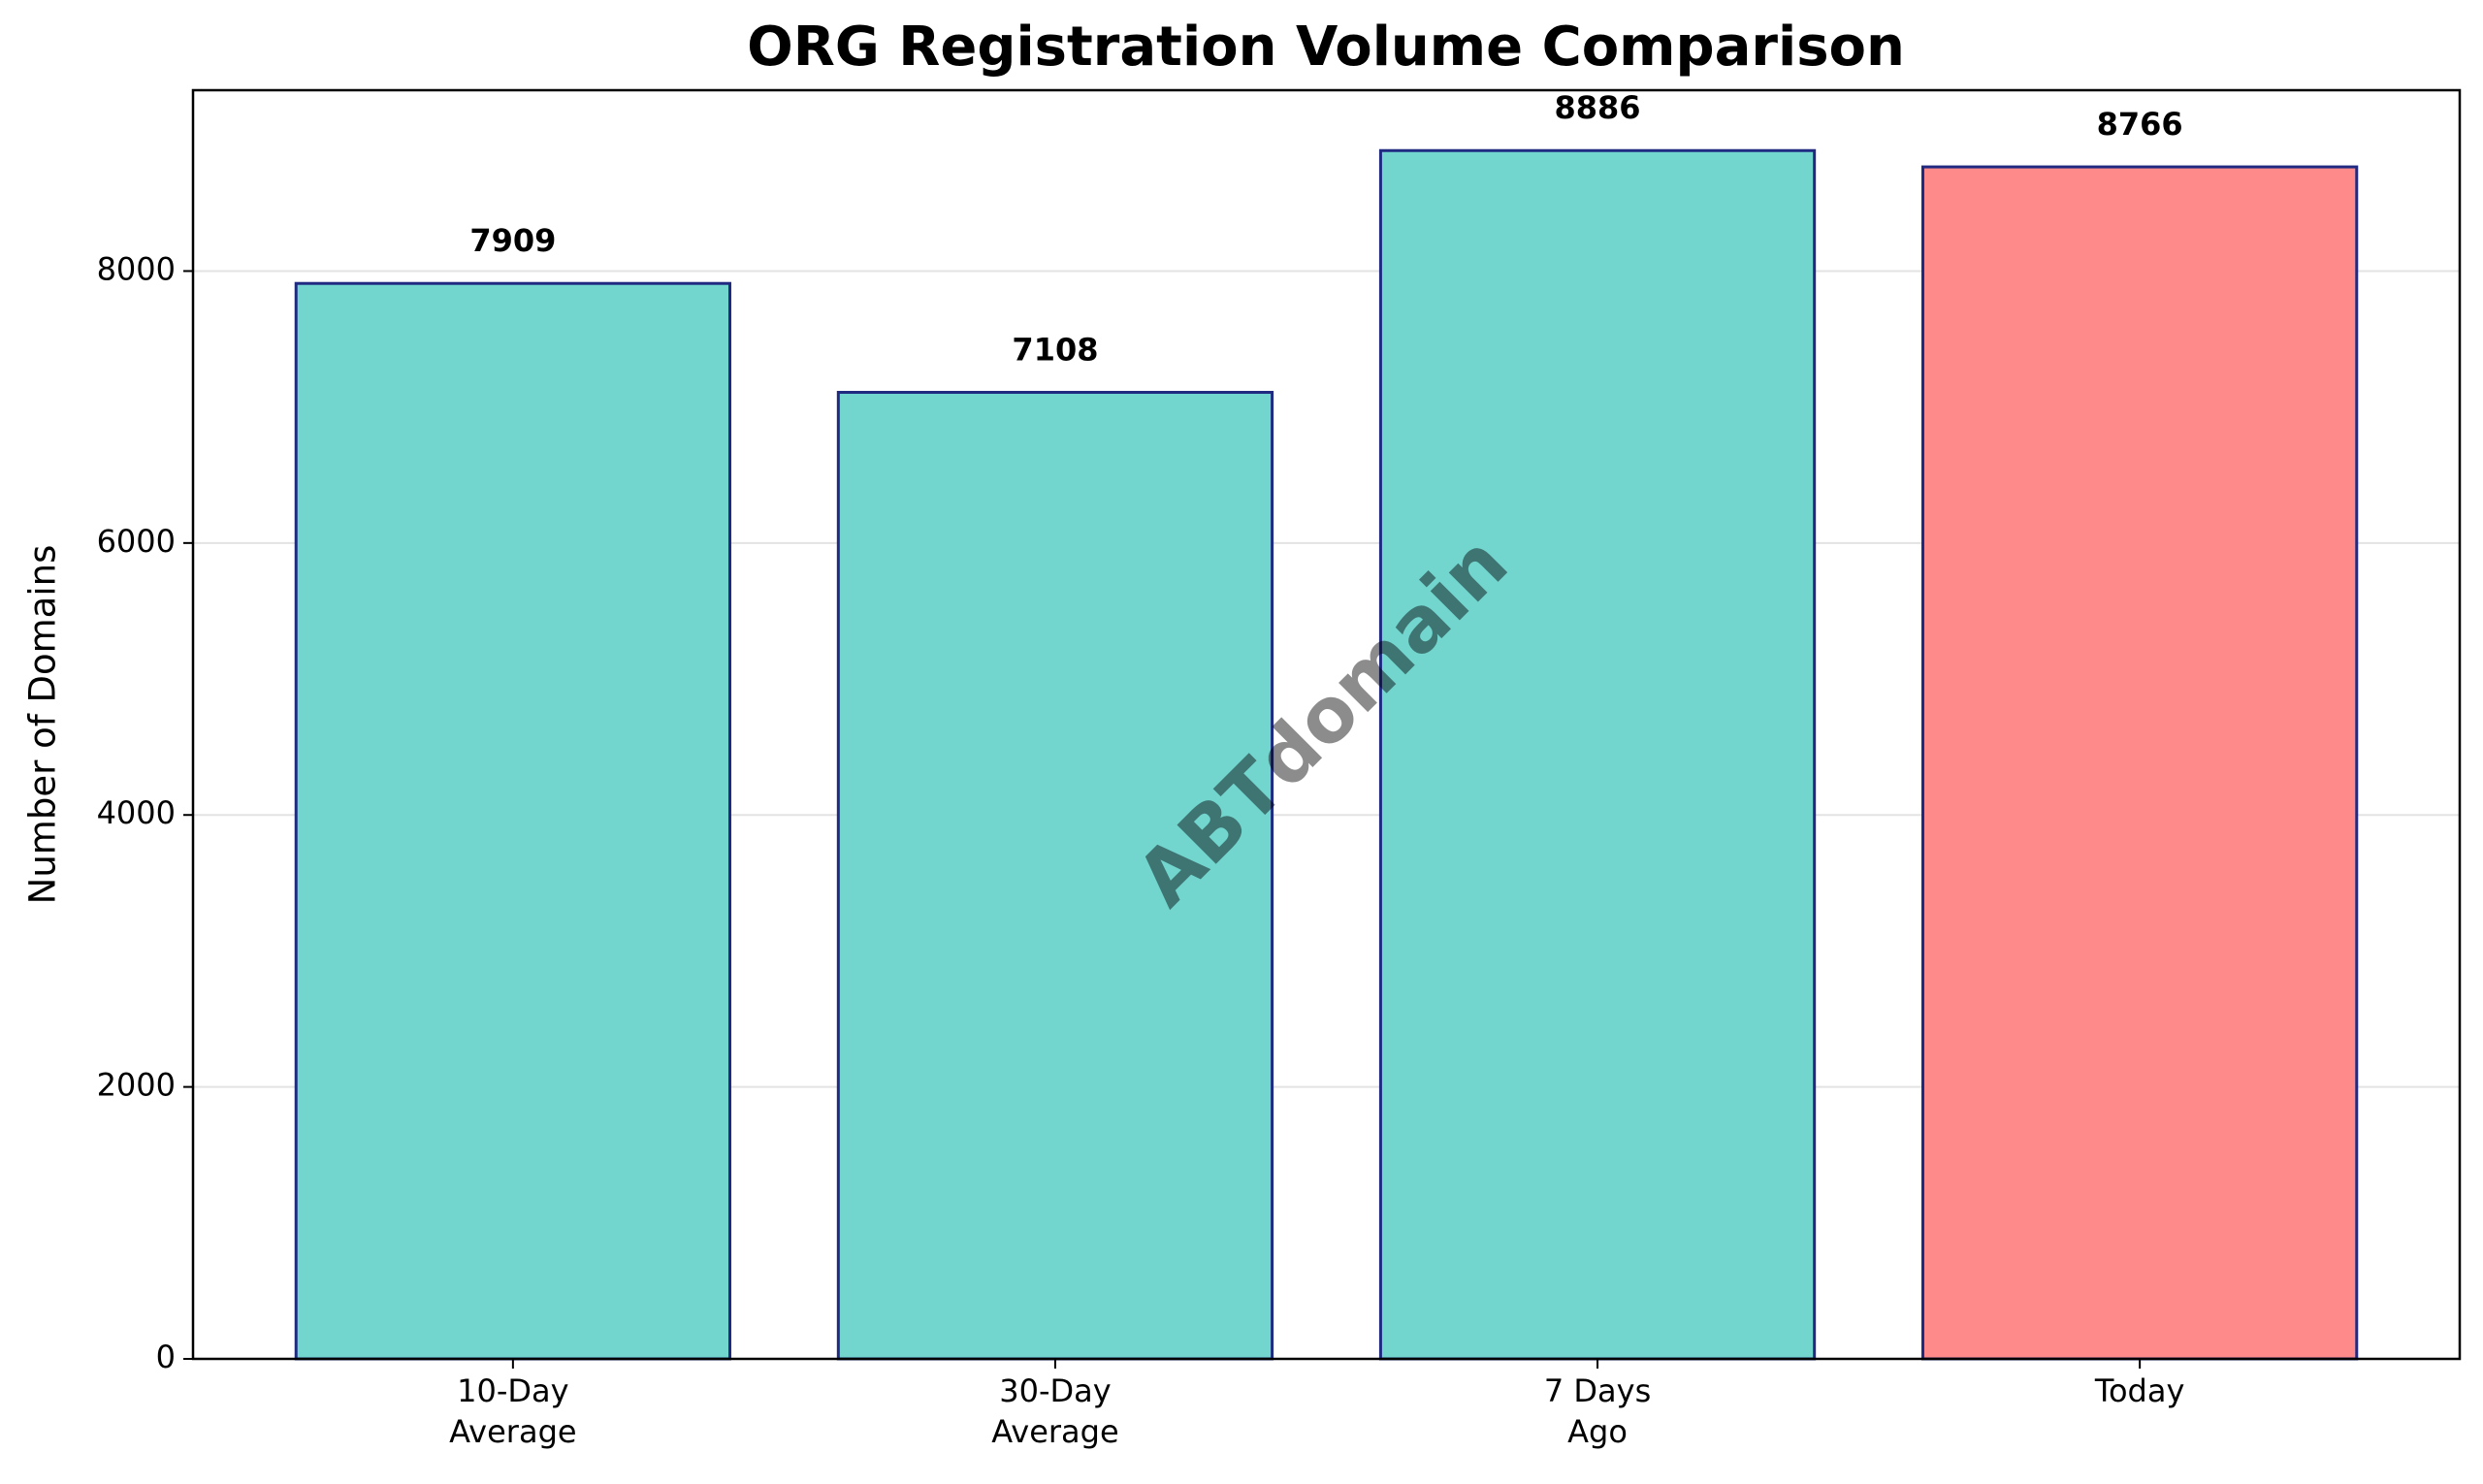  Describe the element at coordinates (43, 725) in the screenshot. I see `y-axis-label: Number of Domains` at that location.